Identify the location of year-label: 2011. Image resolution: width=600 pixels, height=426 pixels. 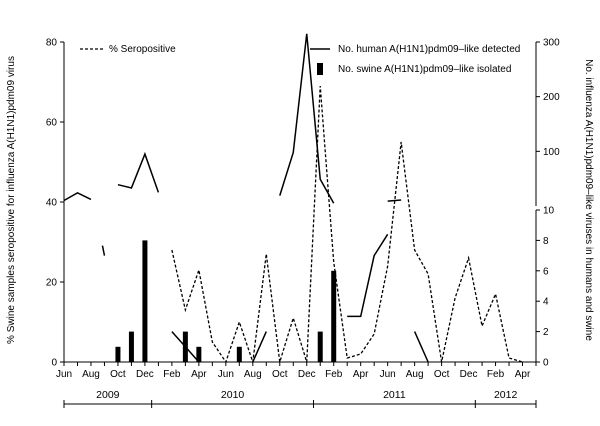
(394, 395).